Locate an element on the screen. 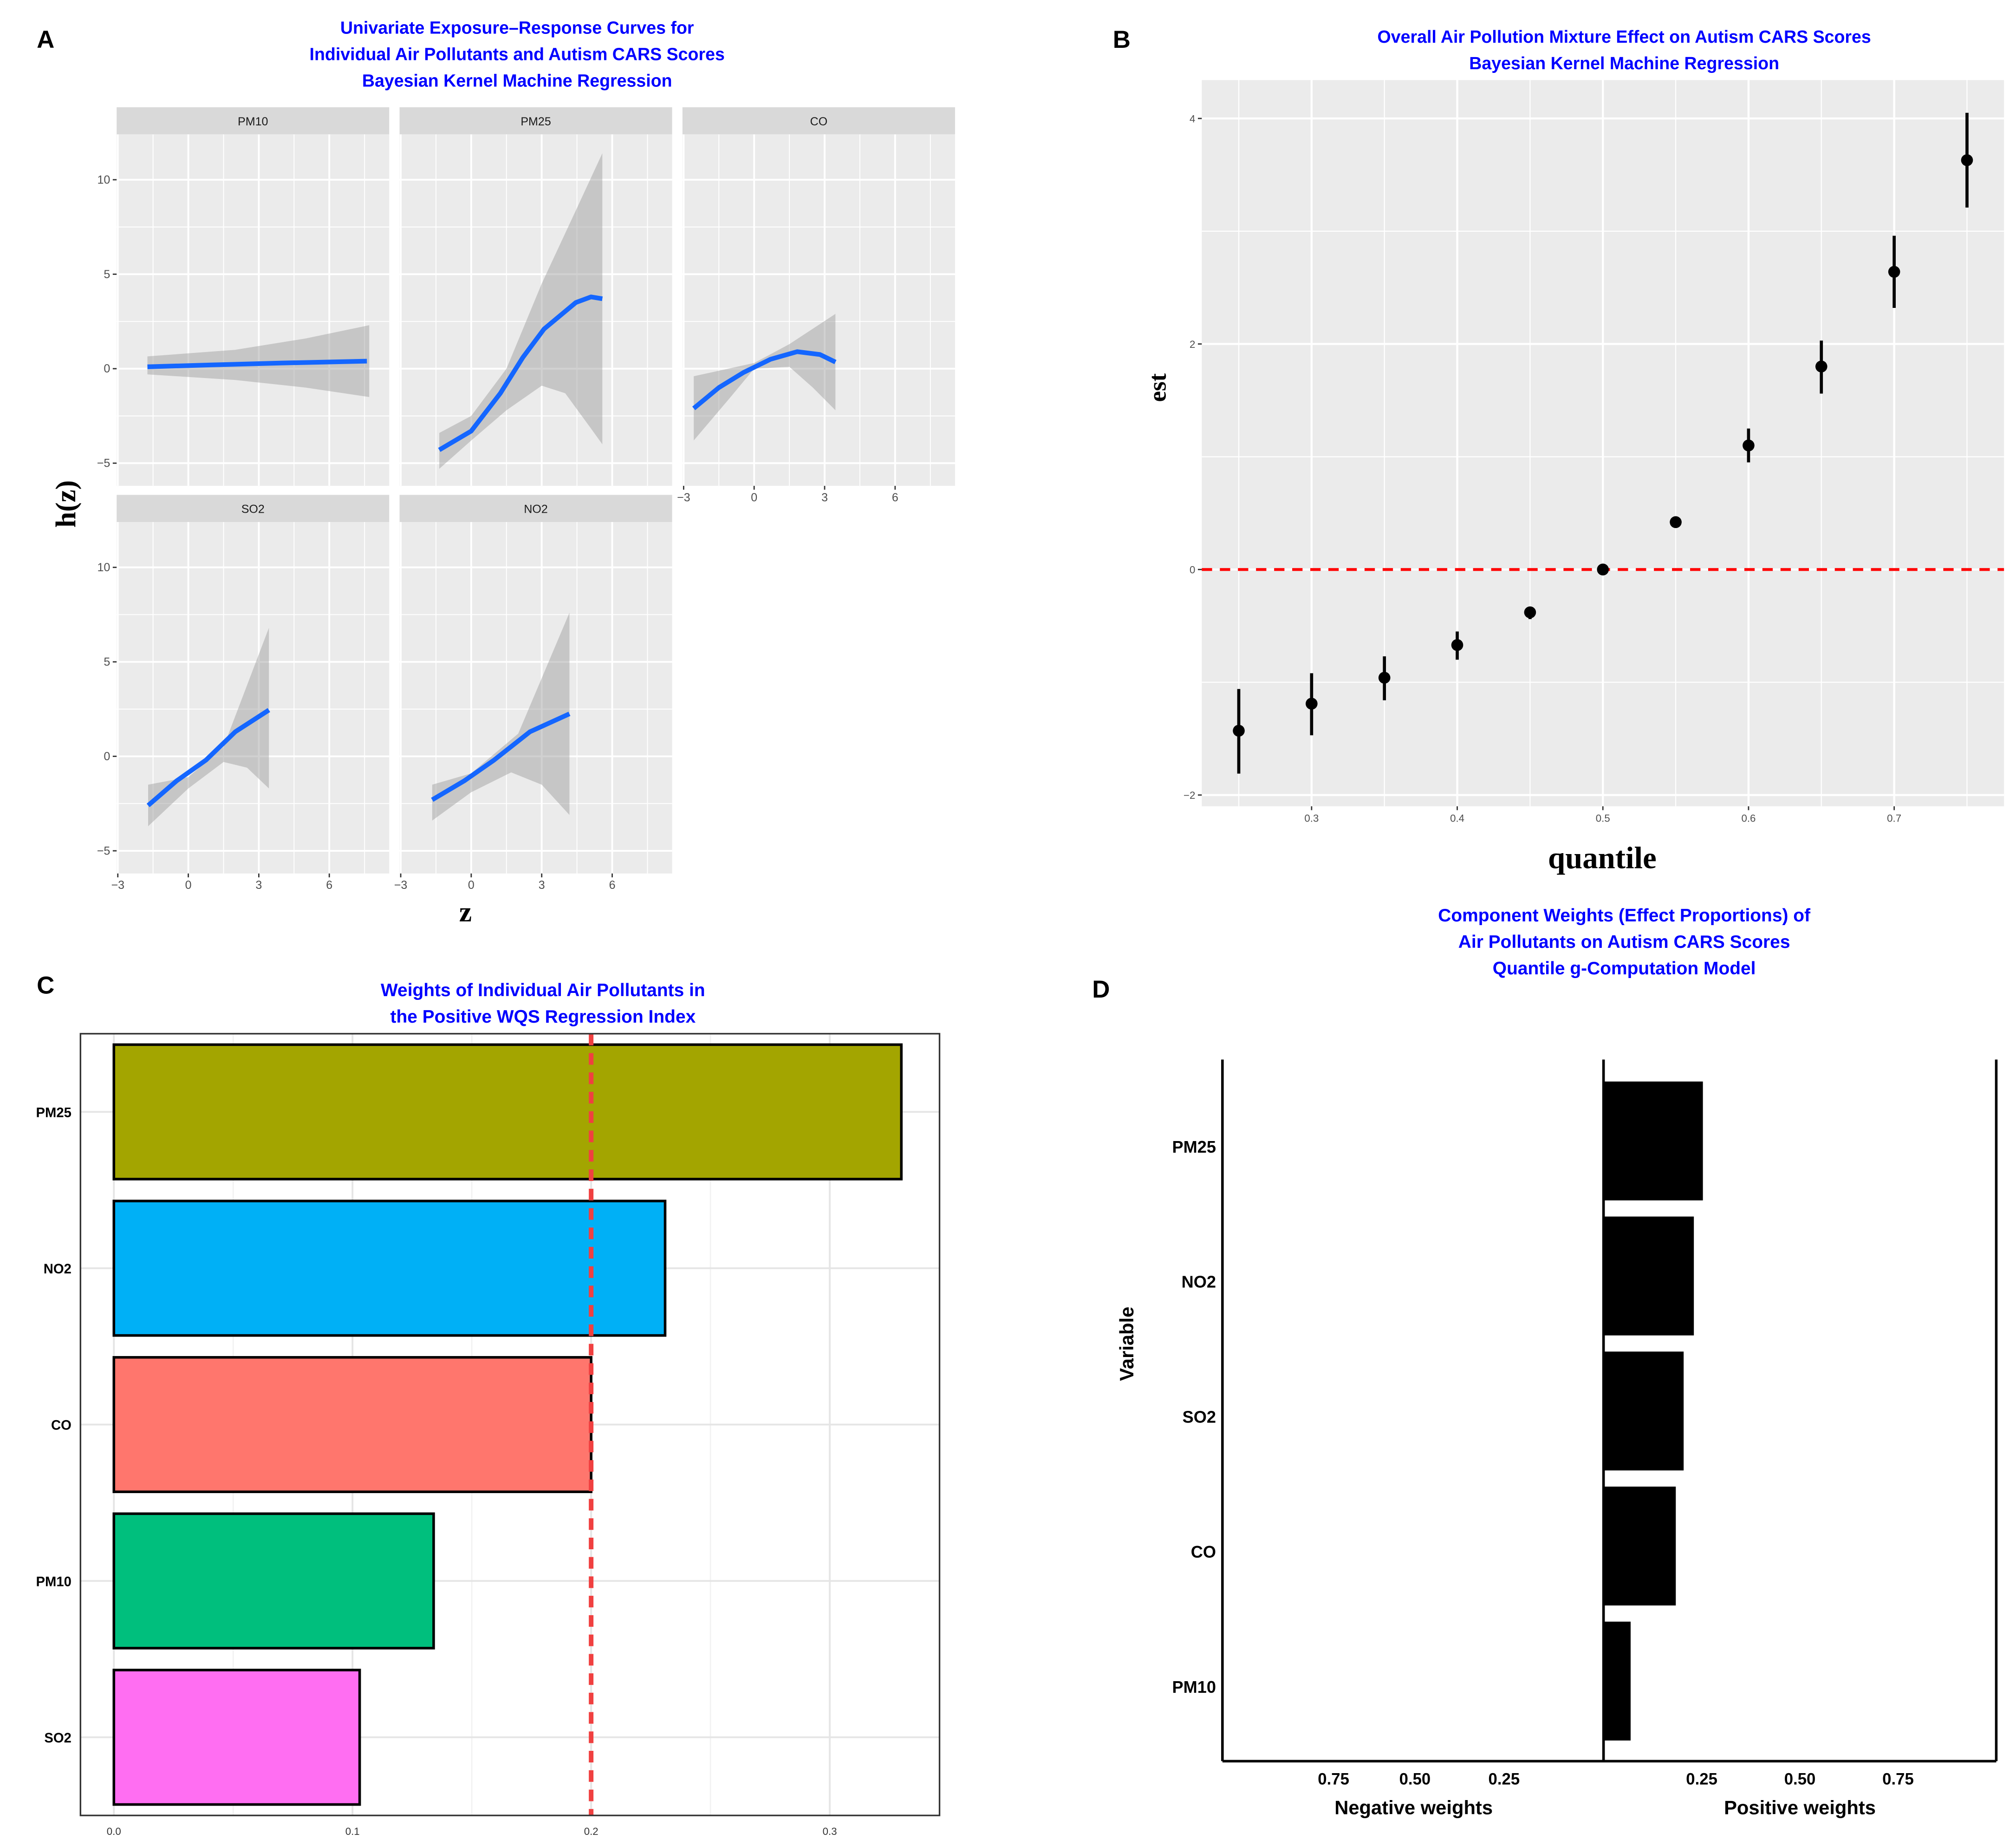 This screenshot has height=1840, width=2016. facet-pm10: PM10 −5 0 5 10 is located at coordinates (244, 297).